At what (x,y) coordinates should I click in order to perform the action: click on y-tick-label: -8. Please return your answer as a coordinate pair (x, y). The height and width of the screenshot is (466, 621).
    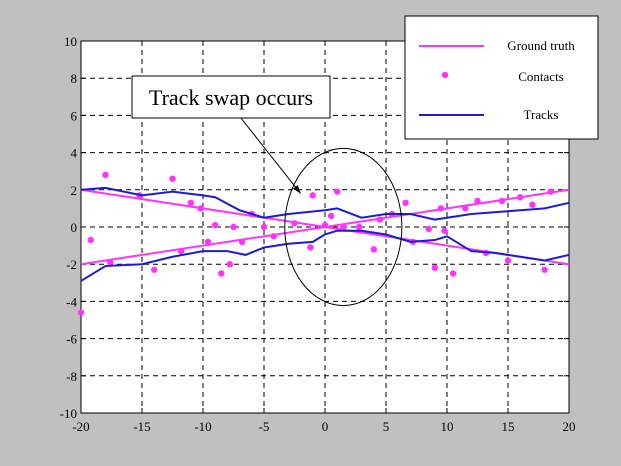
    Looking at the image, I should click on (71, 376).